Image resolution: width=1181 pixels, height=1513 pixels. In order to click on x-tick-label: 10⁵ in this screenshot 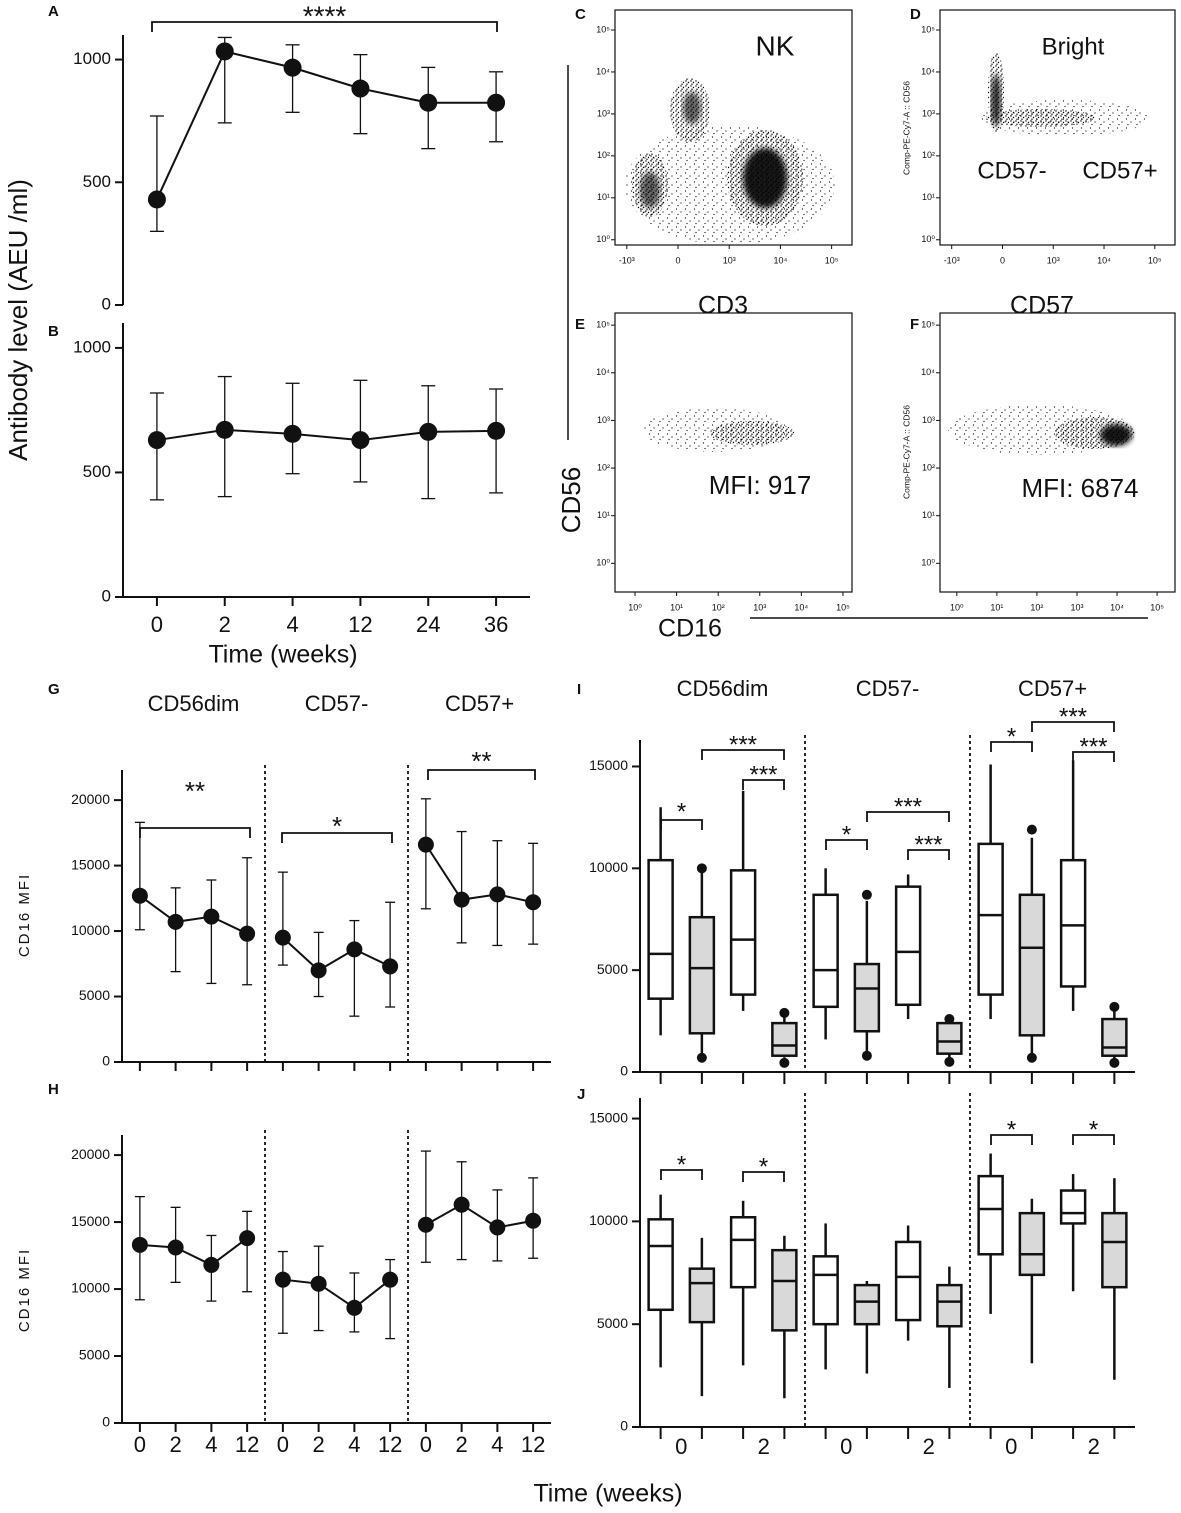, I will do `click(832, 260)`.